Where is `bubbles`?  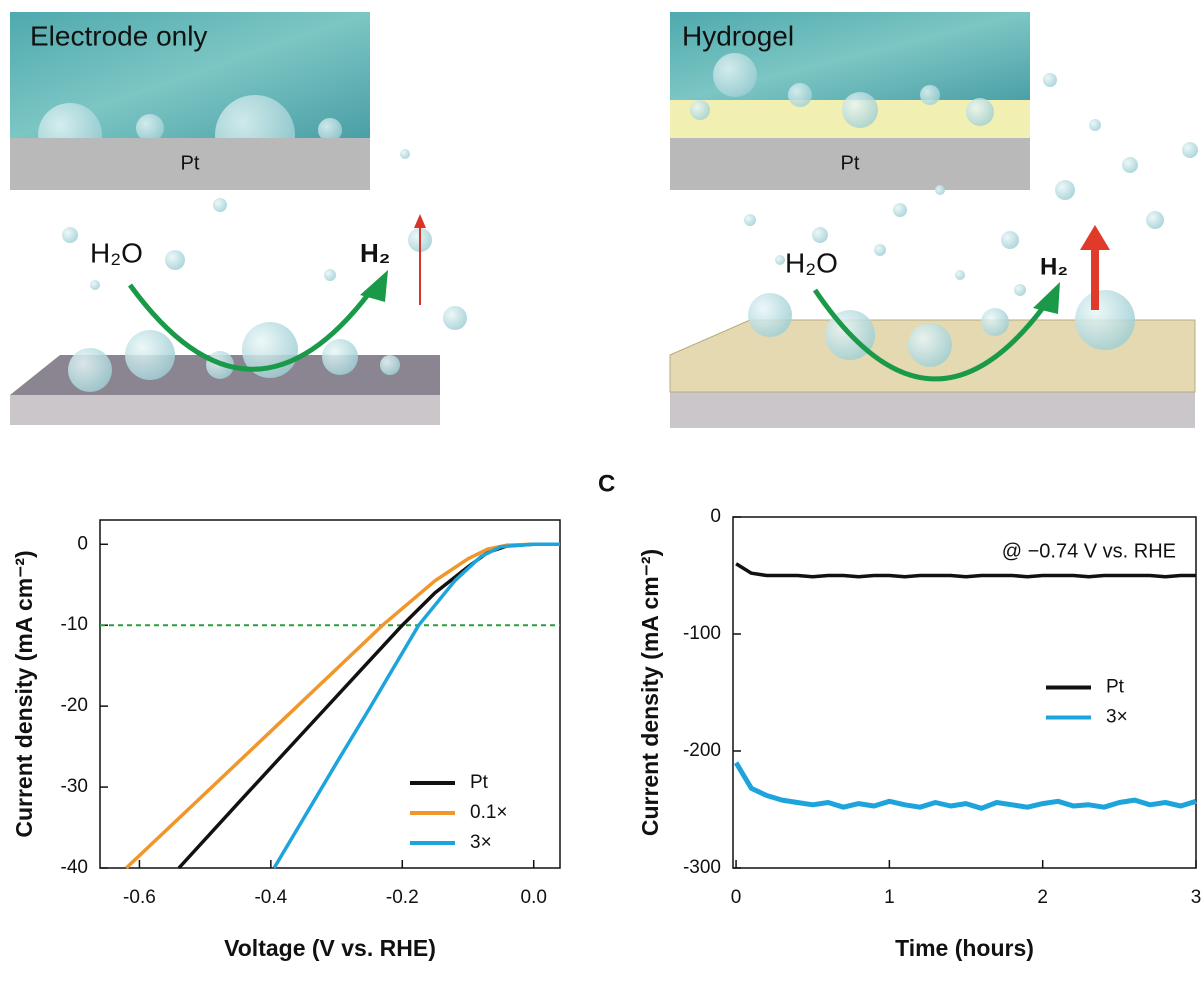
bubbles is located at coordinates (842, 90).